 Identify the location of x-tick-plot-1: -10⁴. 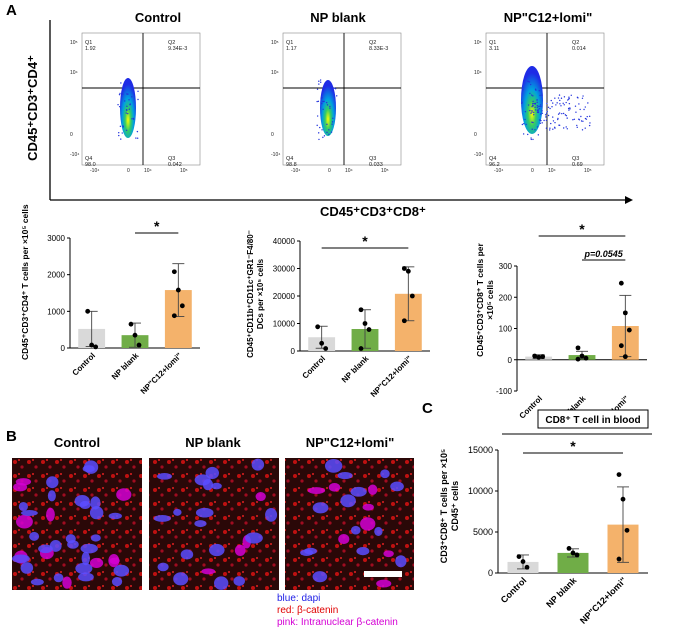
(95, 171).